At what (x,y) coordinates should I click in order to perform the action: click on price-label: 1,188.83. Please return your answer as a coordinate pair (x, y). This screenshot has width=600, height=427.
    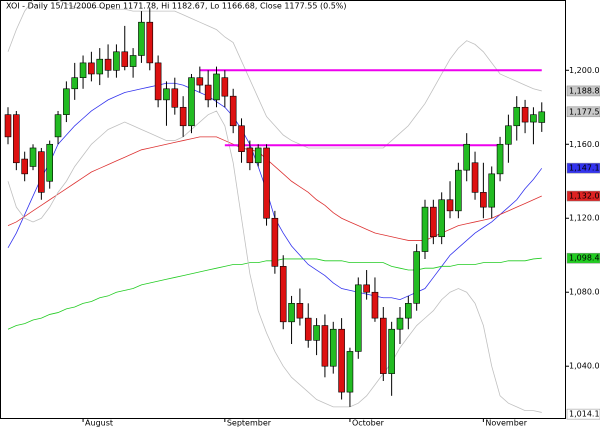
    Looking at the image, I should click on (584, 90).